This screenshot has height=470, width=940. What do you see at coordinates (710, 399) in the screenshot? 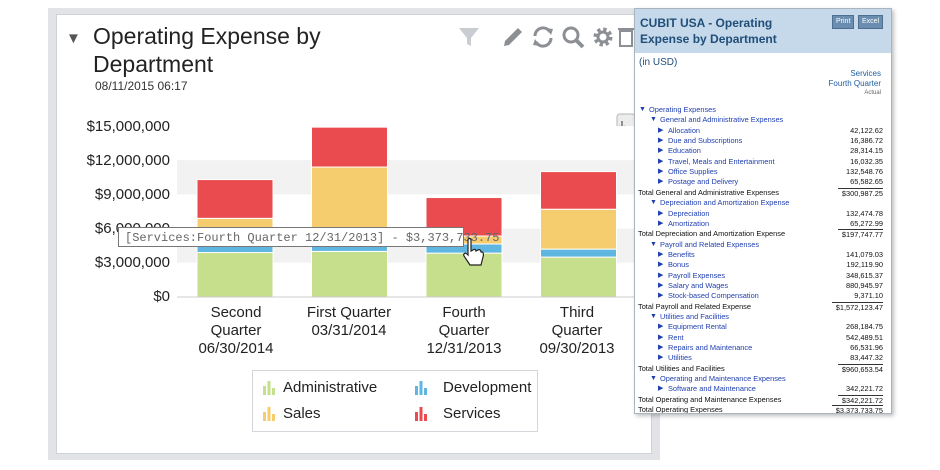
I see `row-label: Total Operating and Maintenance Expenses` at bounding box center [710, 399].